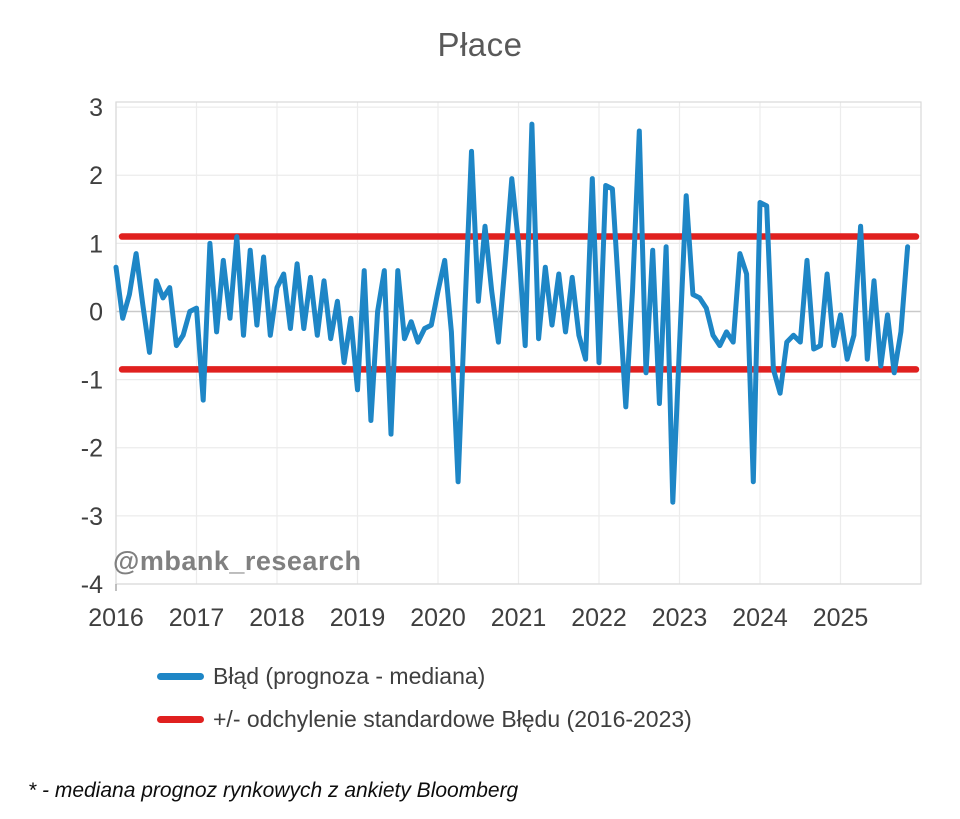 The width and height of the screenshot is (960, 819). I want to click on svg-text: 2024, so click(760, 618).